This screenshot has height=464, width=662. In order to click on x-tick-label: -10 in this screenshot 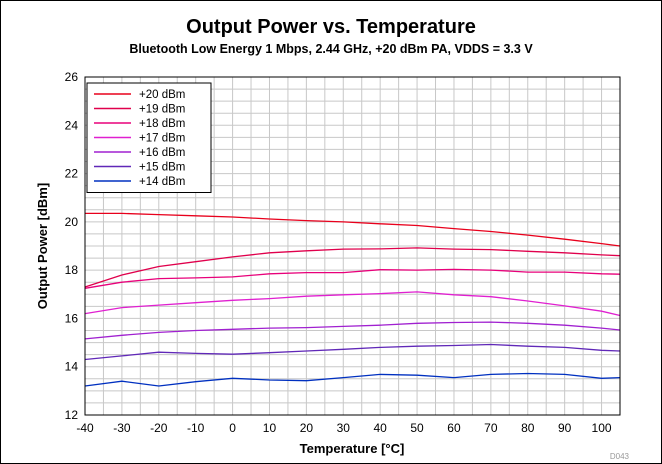, I will do `click(196, 428)`.